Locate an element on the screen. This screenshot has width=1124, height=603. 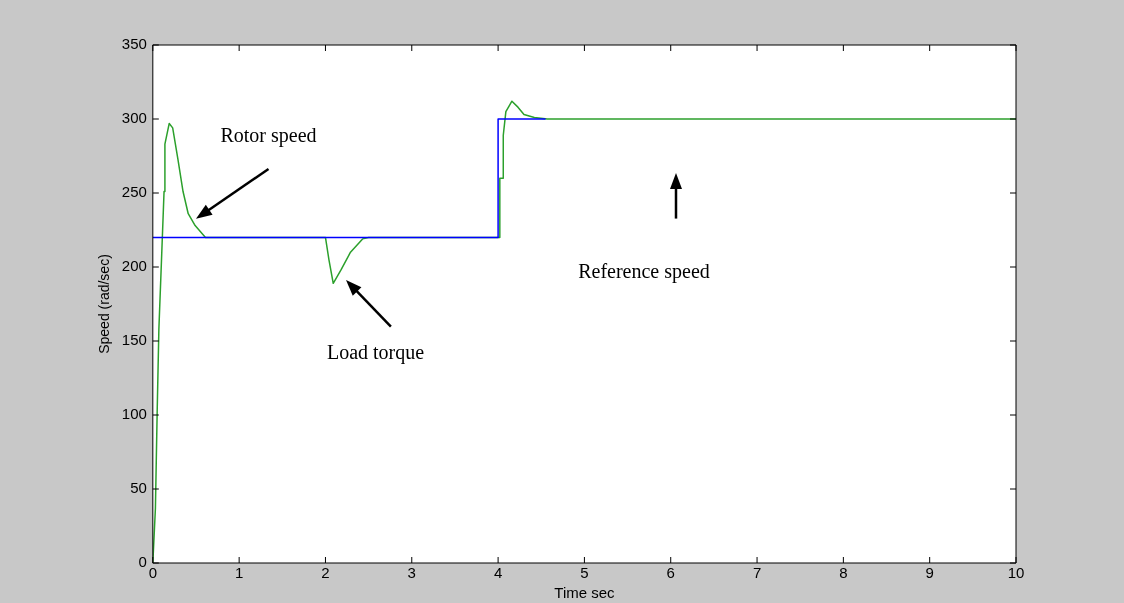
x-tick-label: 6 is located at coordinates (670, 573).